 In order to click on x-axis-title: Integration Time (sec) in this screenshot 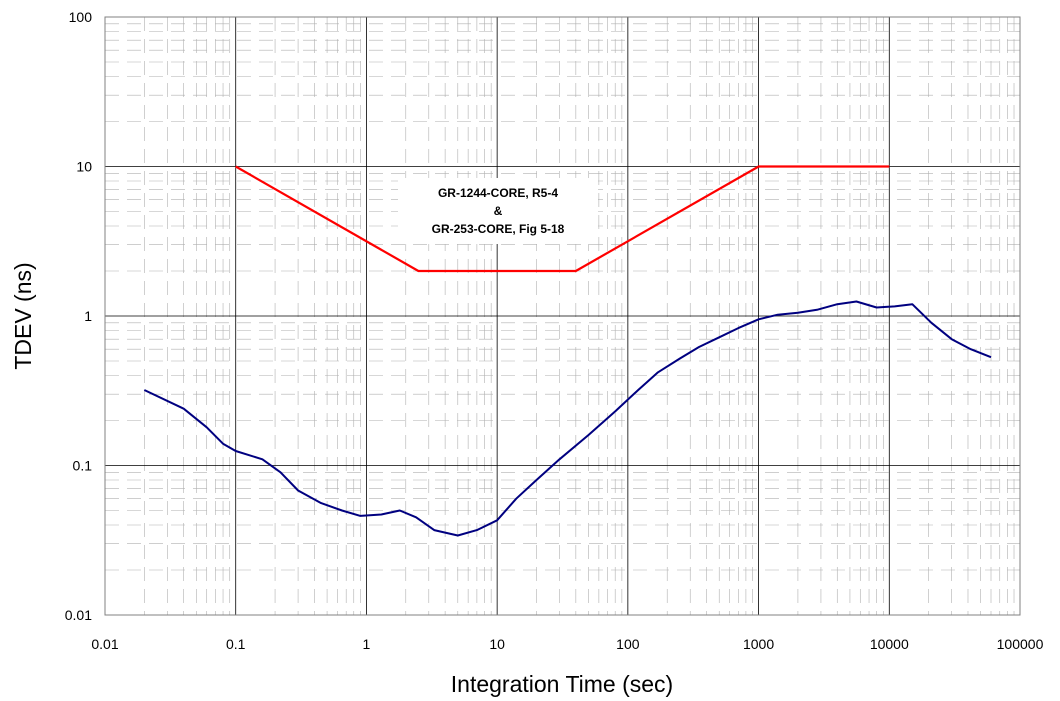, I will do `click(562, 684)`.